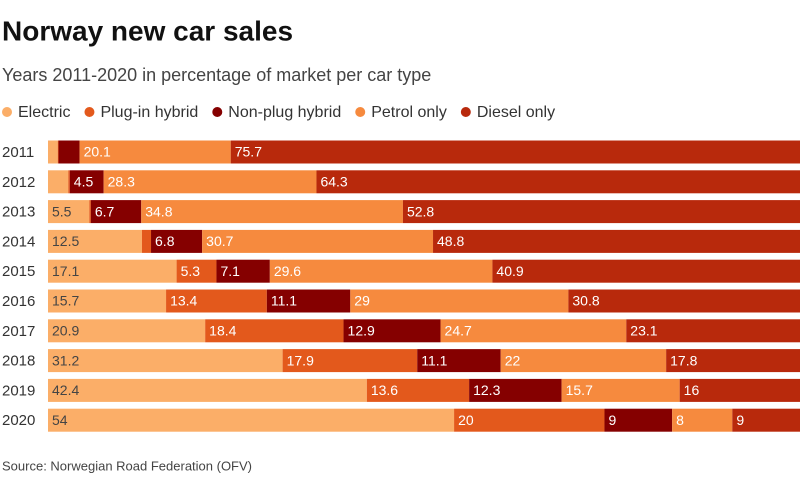 Image resolution: width=800 pixels, height=480 pixels. Describe the element at coordinates (680, 420) in the screenshot. I see `data-label: 8` at that location.